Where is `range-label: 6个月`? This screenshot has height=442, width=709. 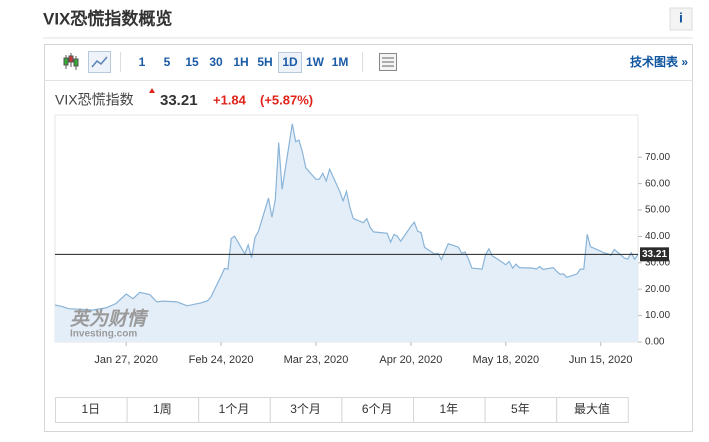 range-label: 6个月 is located at coordinates (377, 409).